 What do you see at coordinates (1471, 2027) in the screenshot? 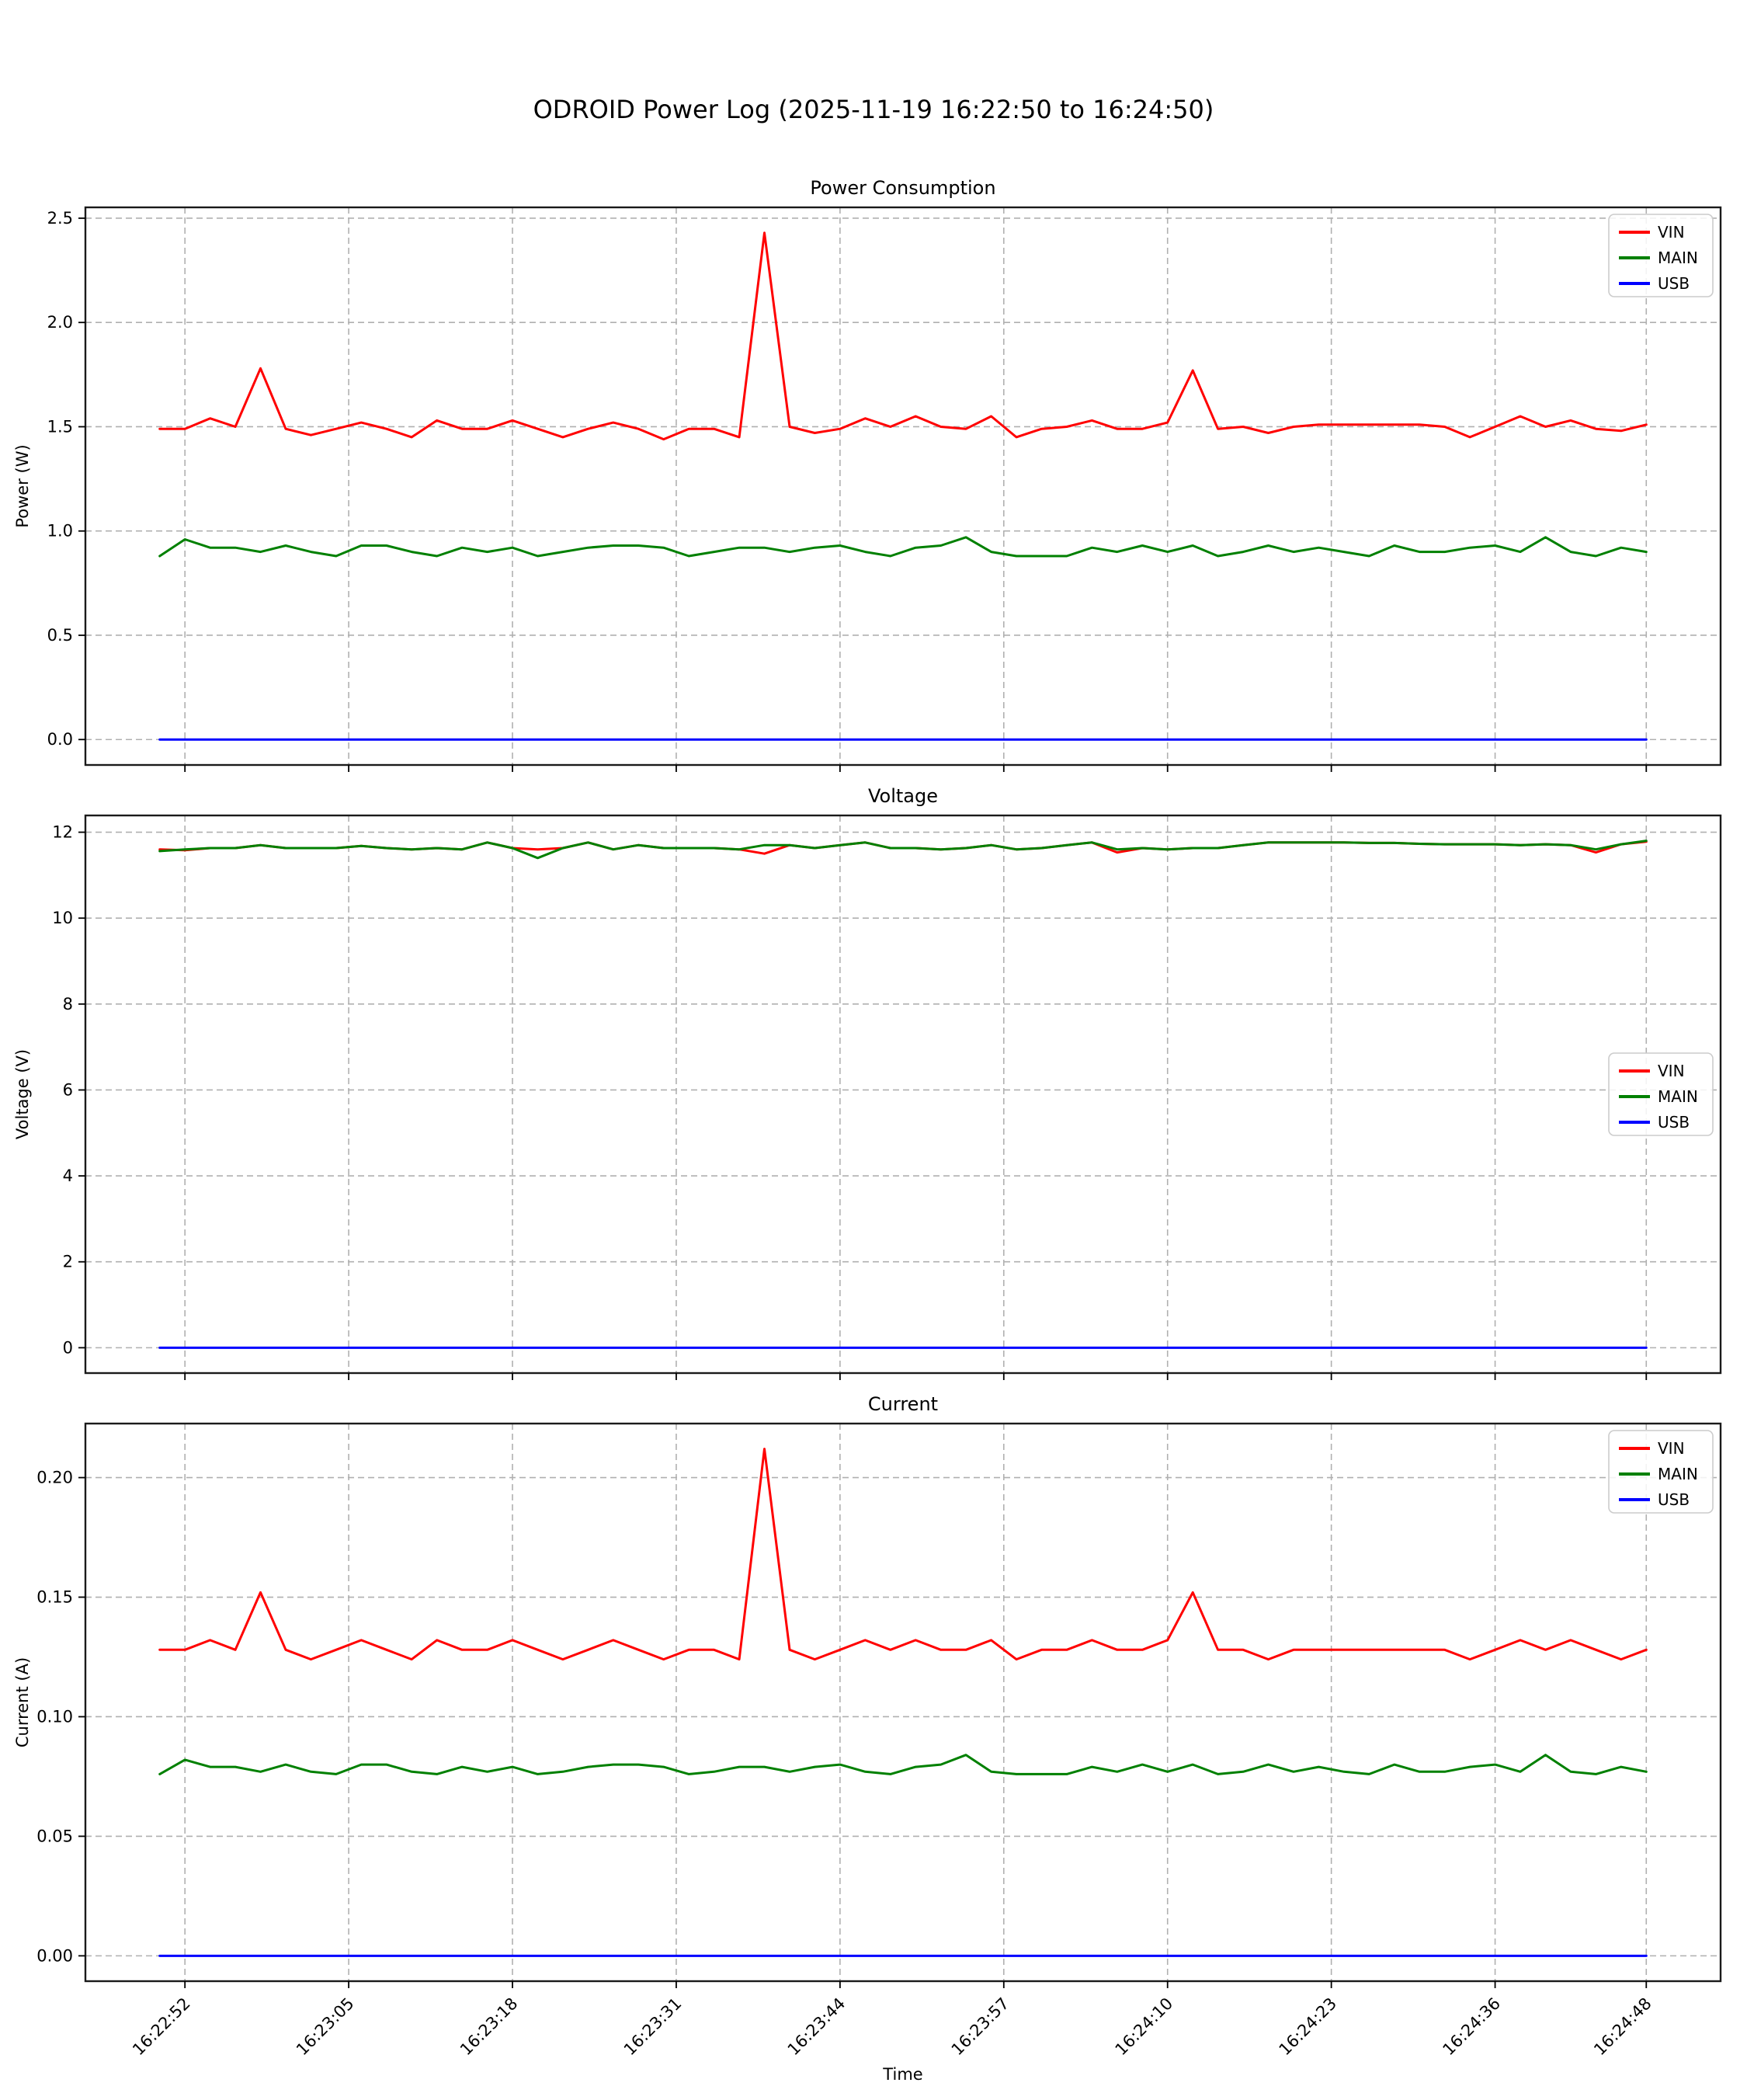
I see `x-tick-label: 16:24:36` at bounding box center [1471, 2027].